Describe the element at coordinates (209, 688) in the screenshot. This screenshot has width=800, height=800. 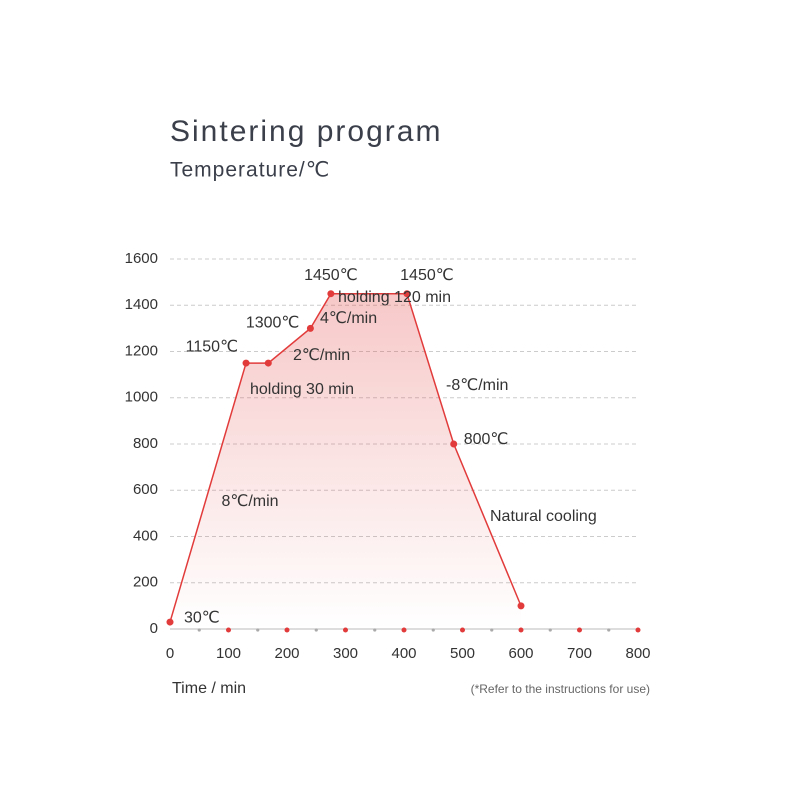
I see `x-axis-title: Time / min` at that location.